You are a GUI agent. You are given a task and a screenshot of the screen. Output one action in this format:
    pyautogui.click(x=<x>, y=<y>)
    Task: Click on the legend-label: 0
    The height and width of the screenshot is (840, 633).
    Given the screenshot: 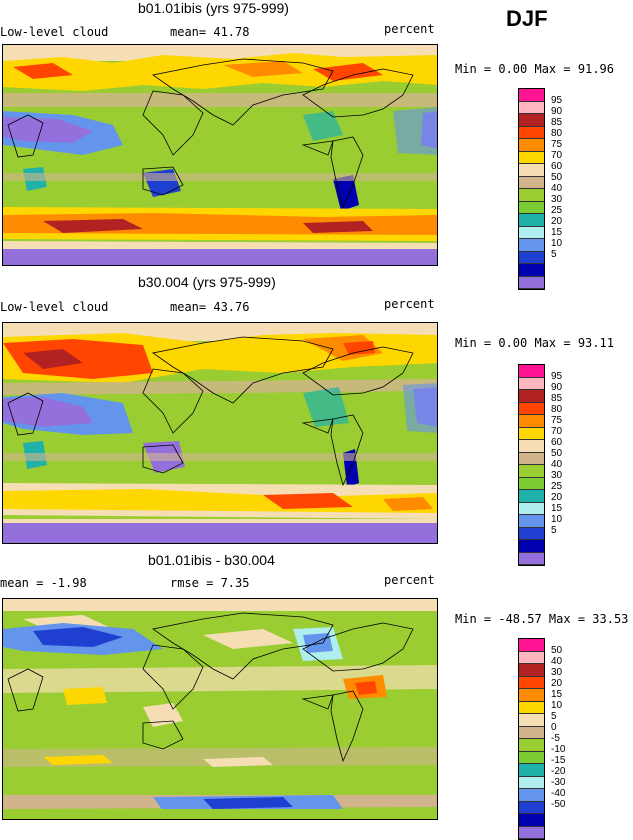 What is the action you would take?
    pyautogui.click(x=554, y=727)
    